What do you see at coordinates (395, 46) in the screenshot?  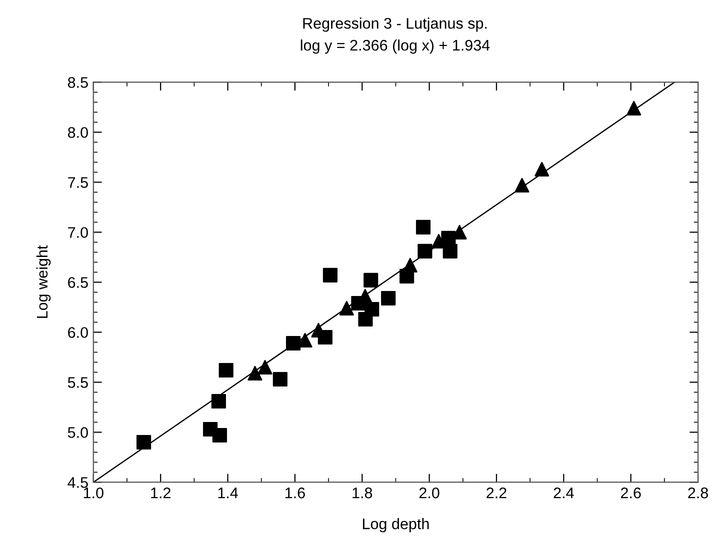 I see `chart-subtitle: log y = 2.366 (log x) + 1.934` at bounding box center [395, 46].